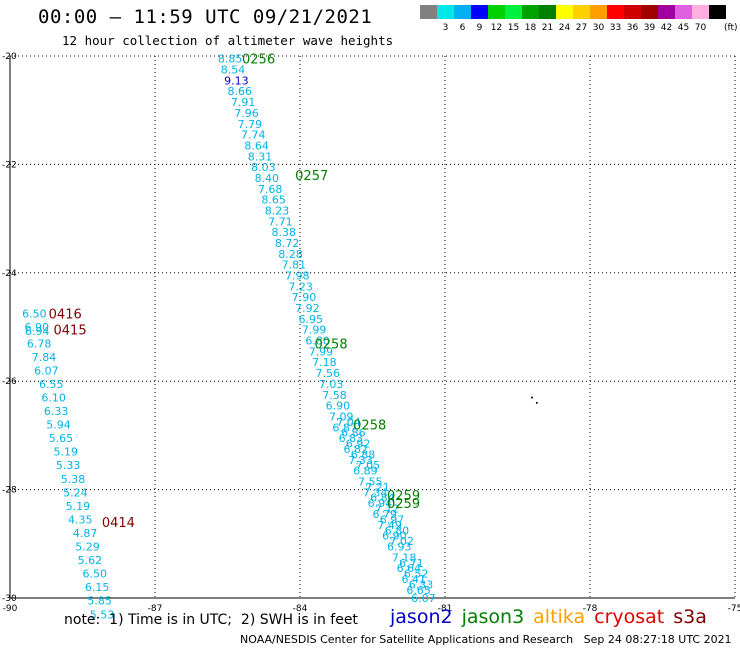  Describe the element at coordinates (598, 28) in the screenshot. I see `color-scale-tick: 30` at that location.